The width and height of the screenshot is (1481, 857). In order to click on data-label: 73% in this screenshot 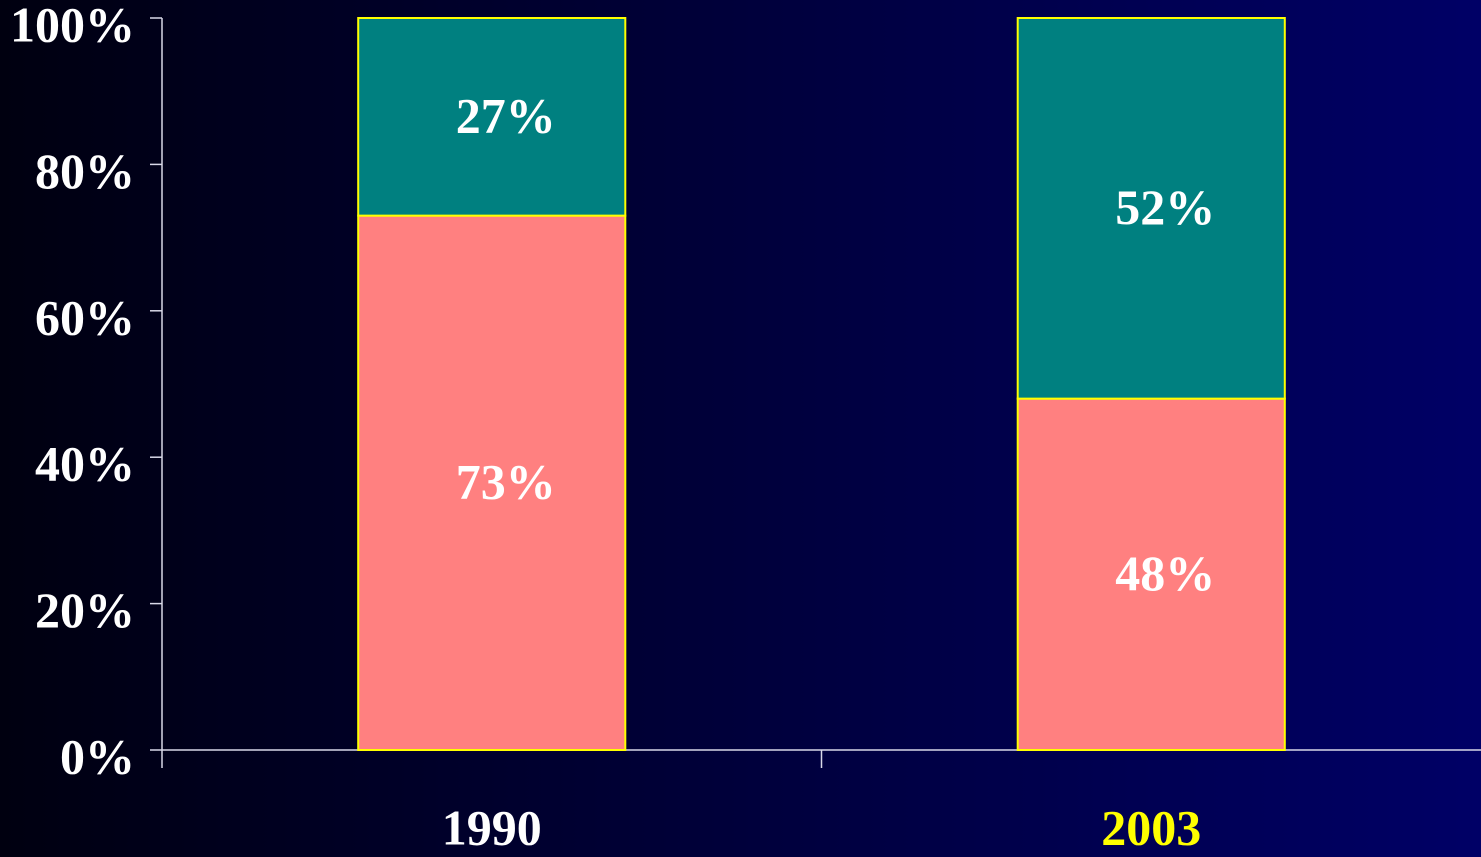, I will do `click(506, 481)`.